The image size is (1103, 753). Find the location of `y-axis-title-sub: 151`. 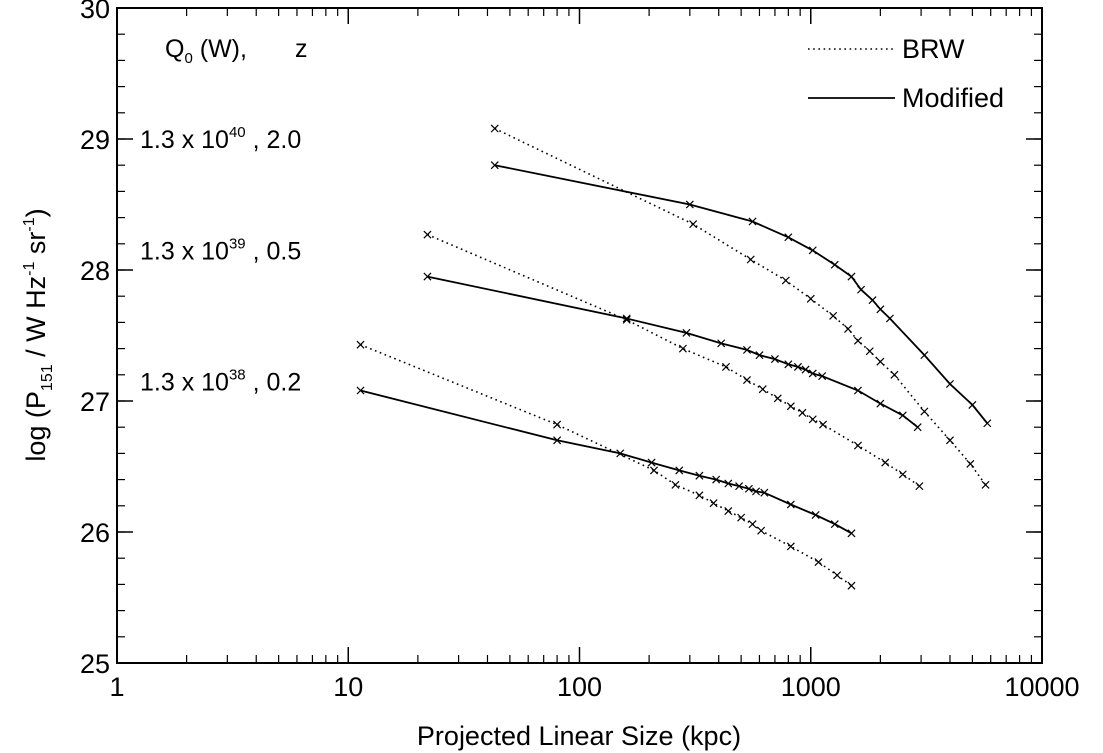

y-axis-title-sub: 151 is located at coordinates (47, 377).